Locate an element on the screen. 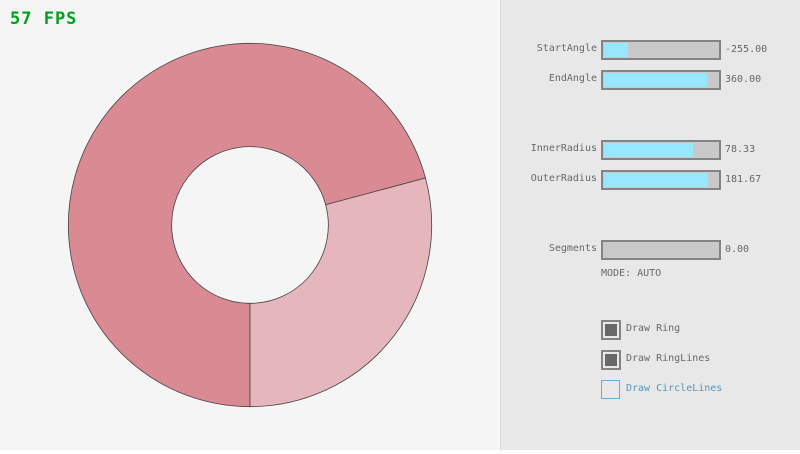  ring-segment is located at coordinates (341, 292).